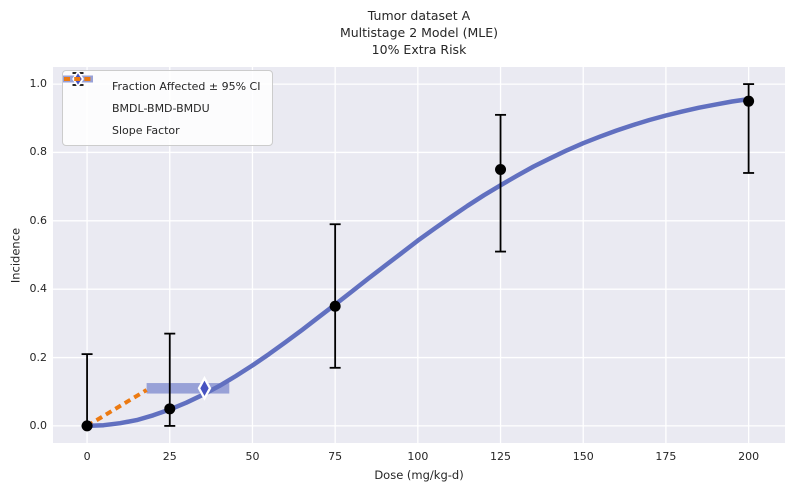 Image resolution: width=790 pixels, height=490 pixels. I want to click on y-tick-label: 1.0, so click(38, 84).